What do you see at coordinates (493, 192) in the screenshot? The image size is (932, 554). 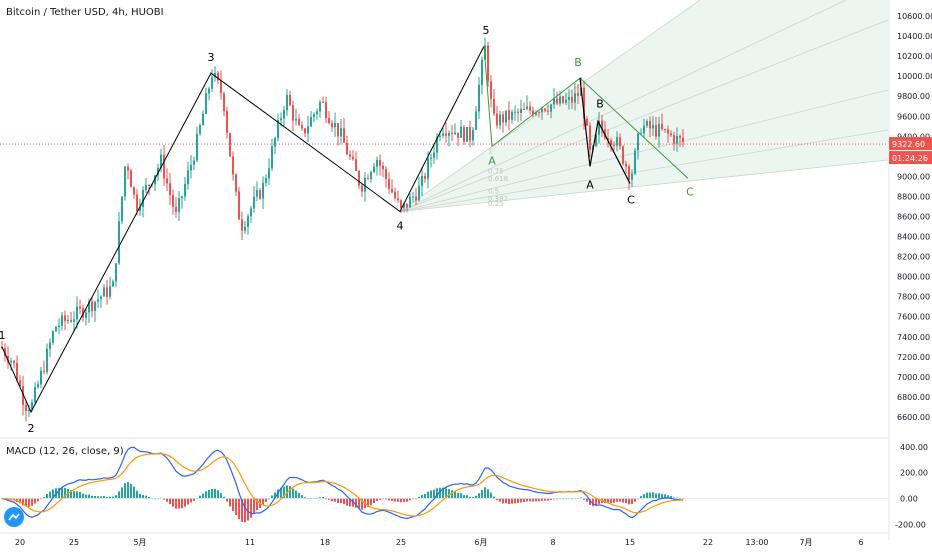 I see `fan-level-label: 0.5` at bounding box center [493, 192].